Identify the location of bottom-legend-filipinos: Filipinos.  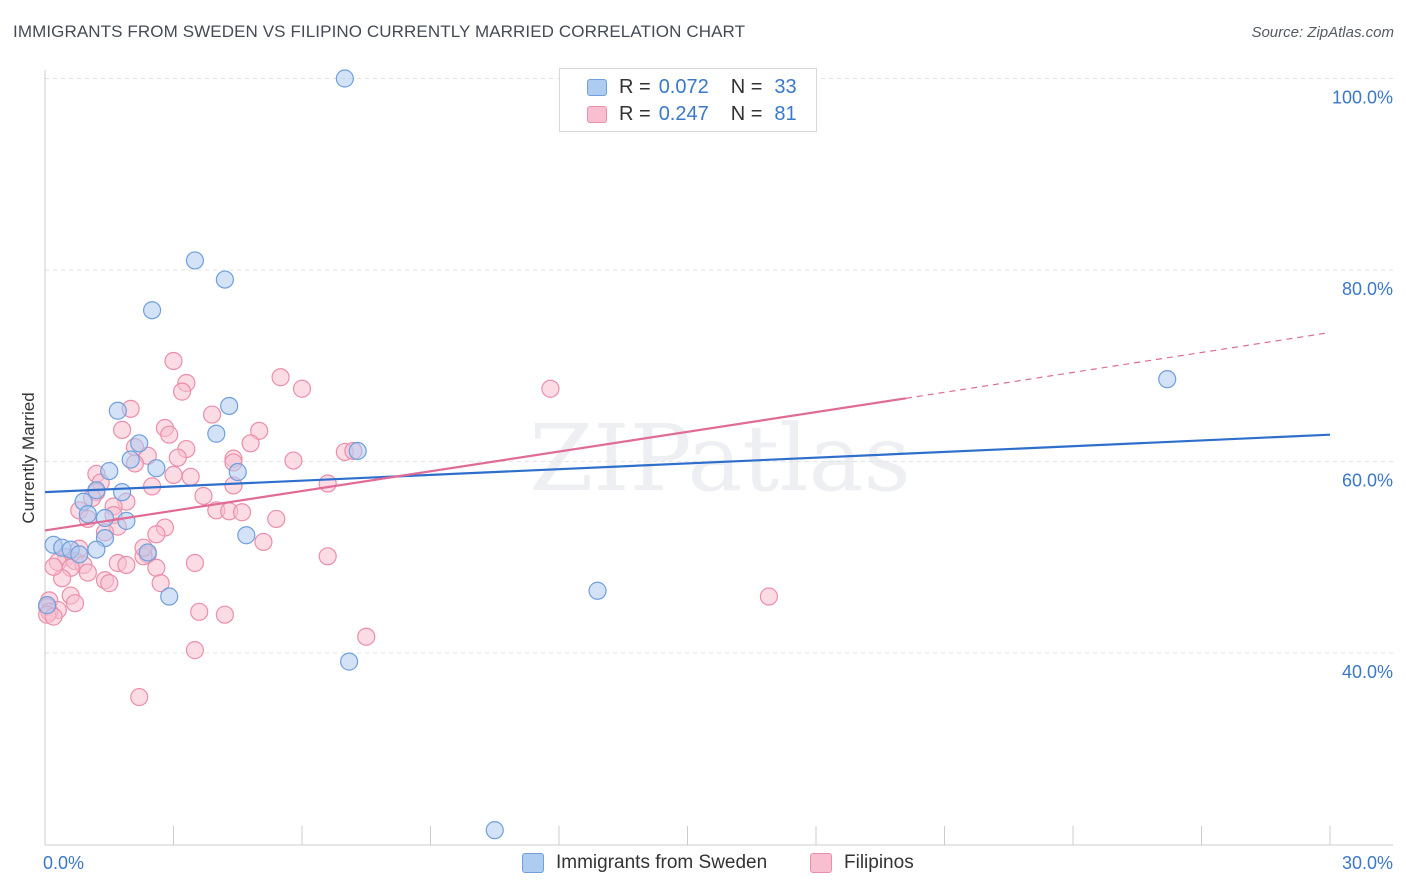
(862, 863).